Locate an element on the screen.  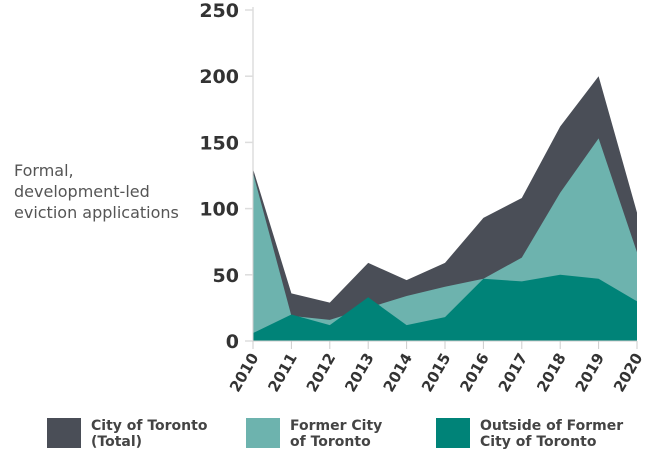
x-tick-label: 2018 is located at coordinates (551, 372).